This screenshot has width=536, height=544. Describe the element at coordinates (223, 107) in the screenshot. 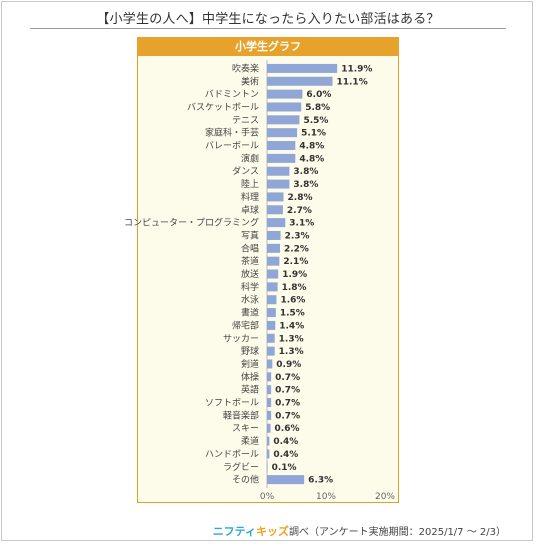

I see `category-label: バスケットボール` at that location.